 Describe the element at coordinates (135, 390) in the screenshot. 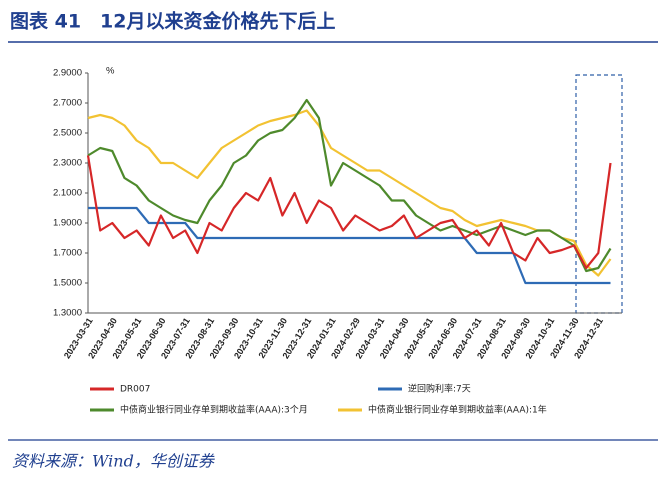

I see `legend-label: DR007` at that location.